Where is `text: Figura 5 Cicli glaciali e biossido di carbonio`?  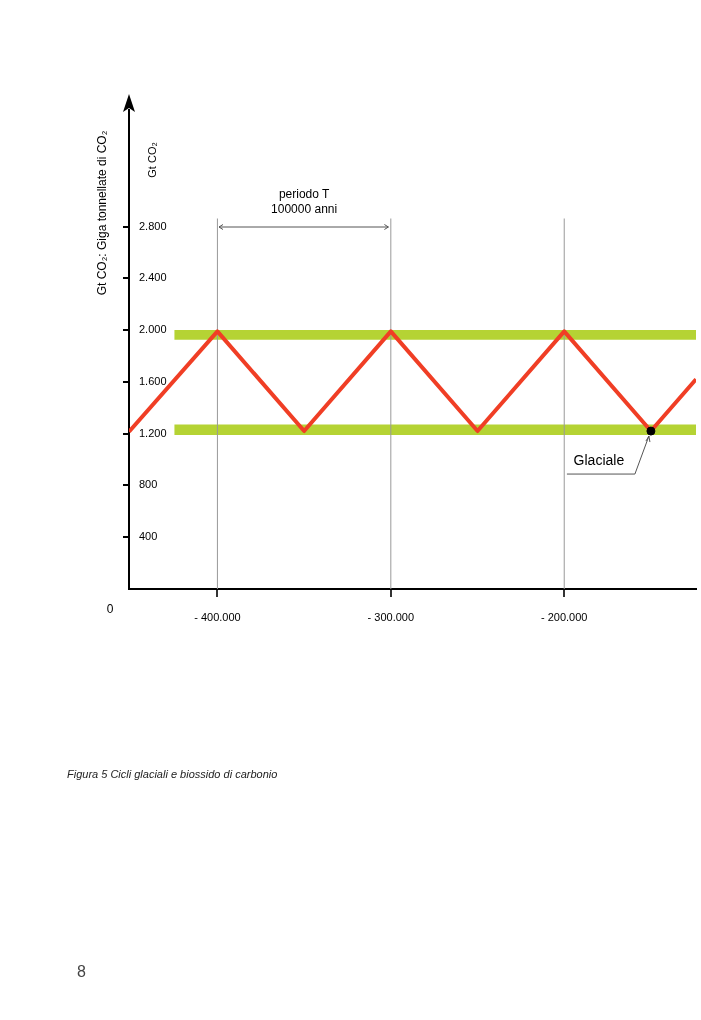
text: Figura 5 Cicli glaciali e biossido di carbonio is located at coordinates (172, 774).